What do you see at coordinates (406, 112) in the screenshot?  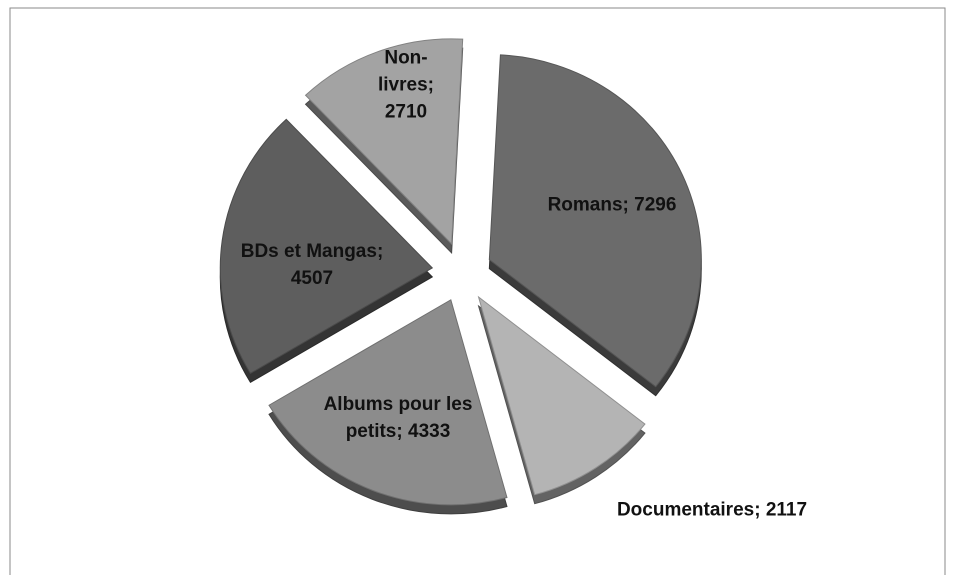 I see `value-label: 2710` at bounding box center [406, 112].